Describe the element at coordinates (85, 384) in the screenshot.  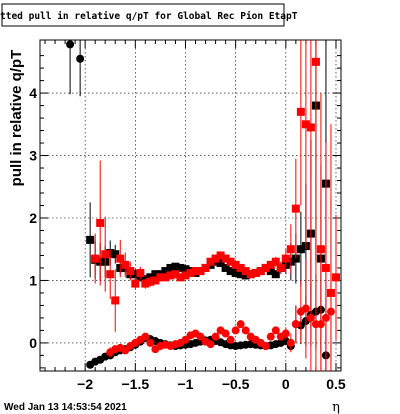
I see `x-tick-label: −2` at that location.